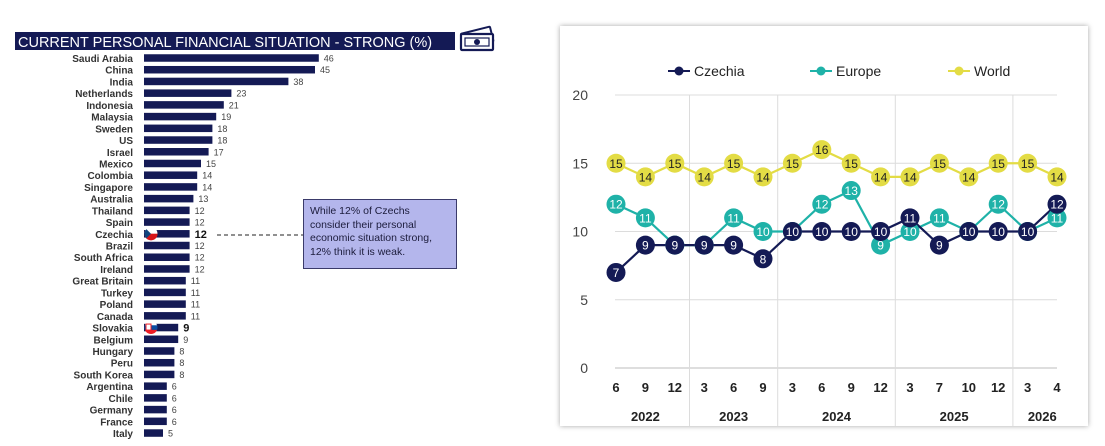 The height and width of the screenshot is (446, 1105). Describe the element at coordinates (201, 235) in the screenshot. I see `value-label-czechia: 12` at that location.